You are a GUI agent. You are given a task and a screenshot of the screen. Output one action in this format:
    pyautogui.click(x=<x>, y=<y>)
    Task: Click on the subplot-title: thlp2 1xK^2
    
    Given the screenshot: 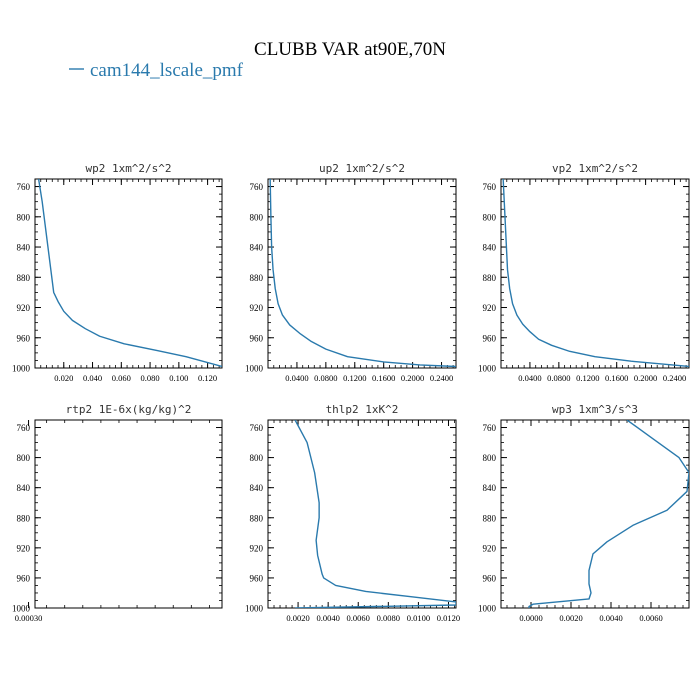 What is the action you would take?
    pyautogui.click(x=362, y=409)
    